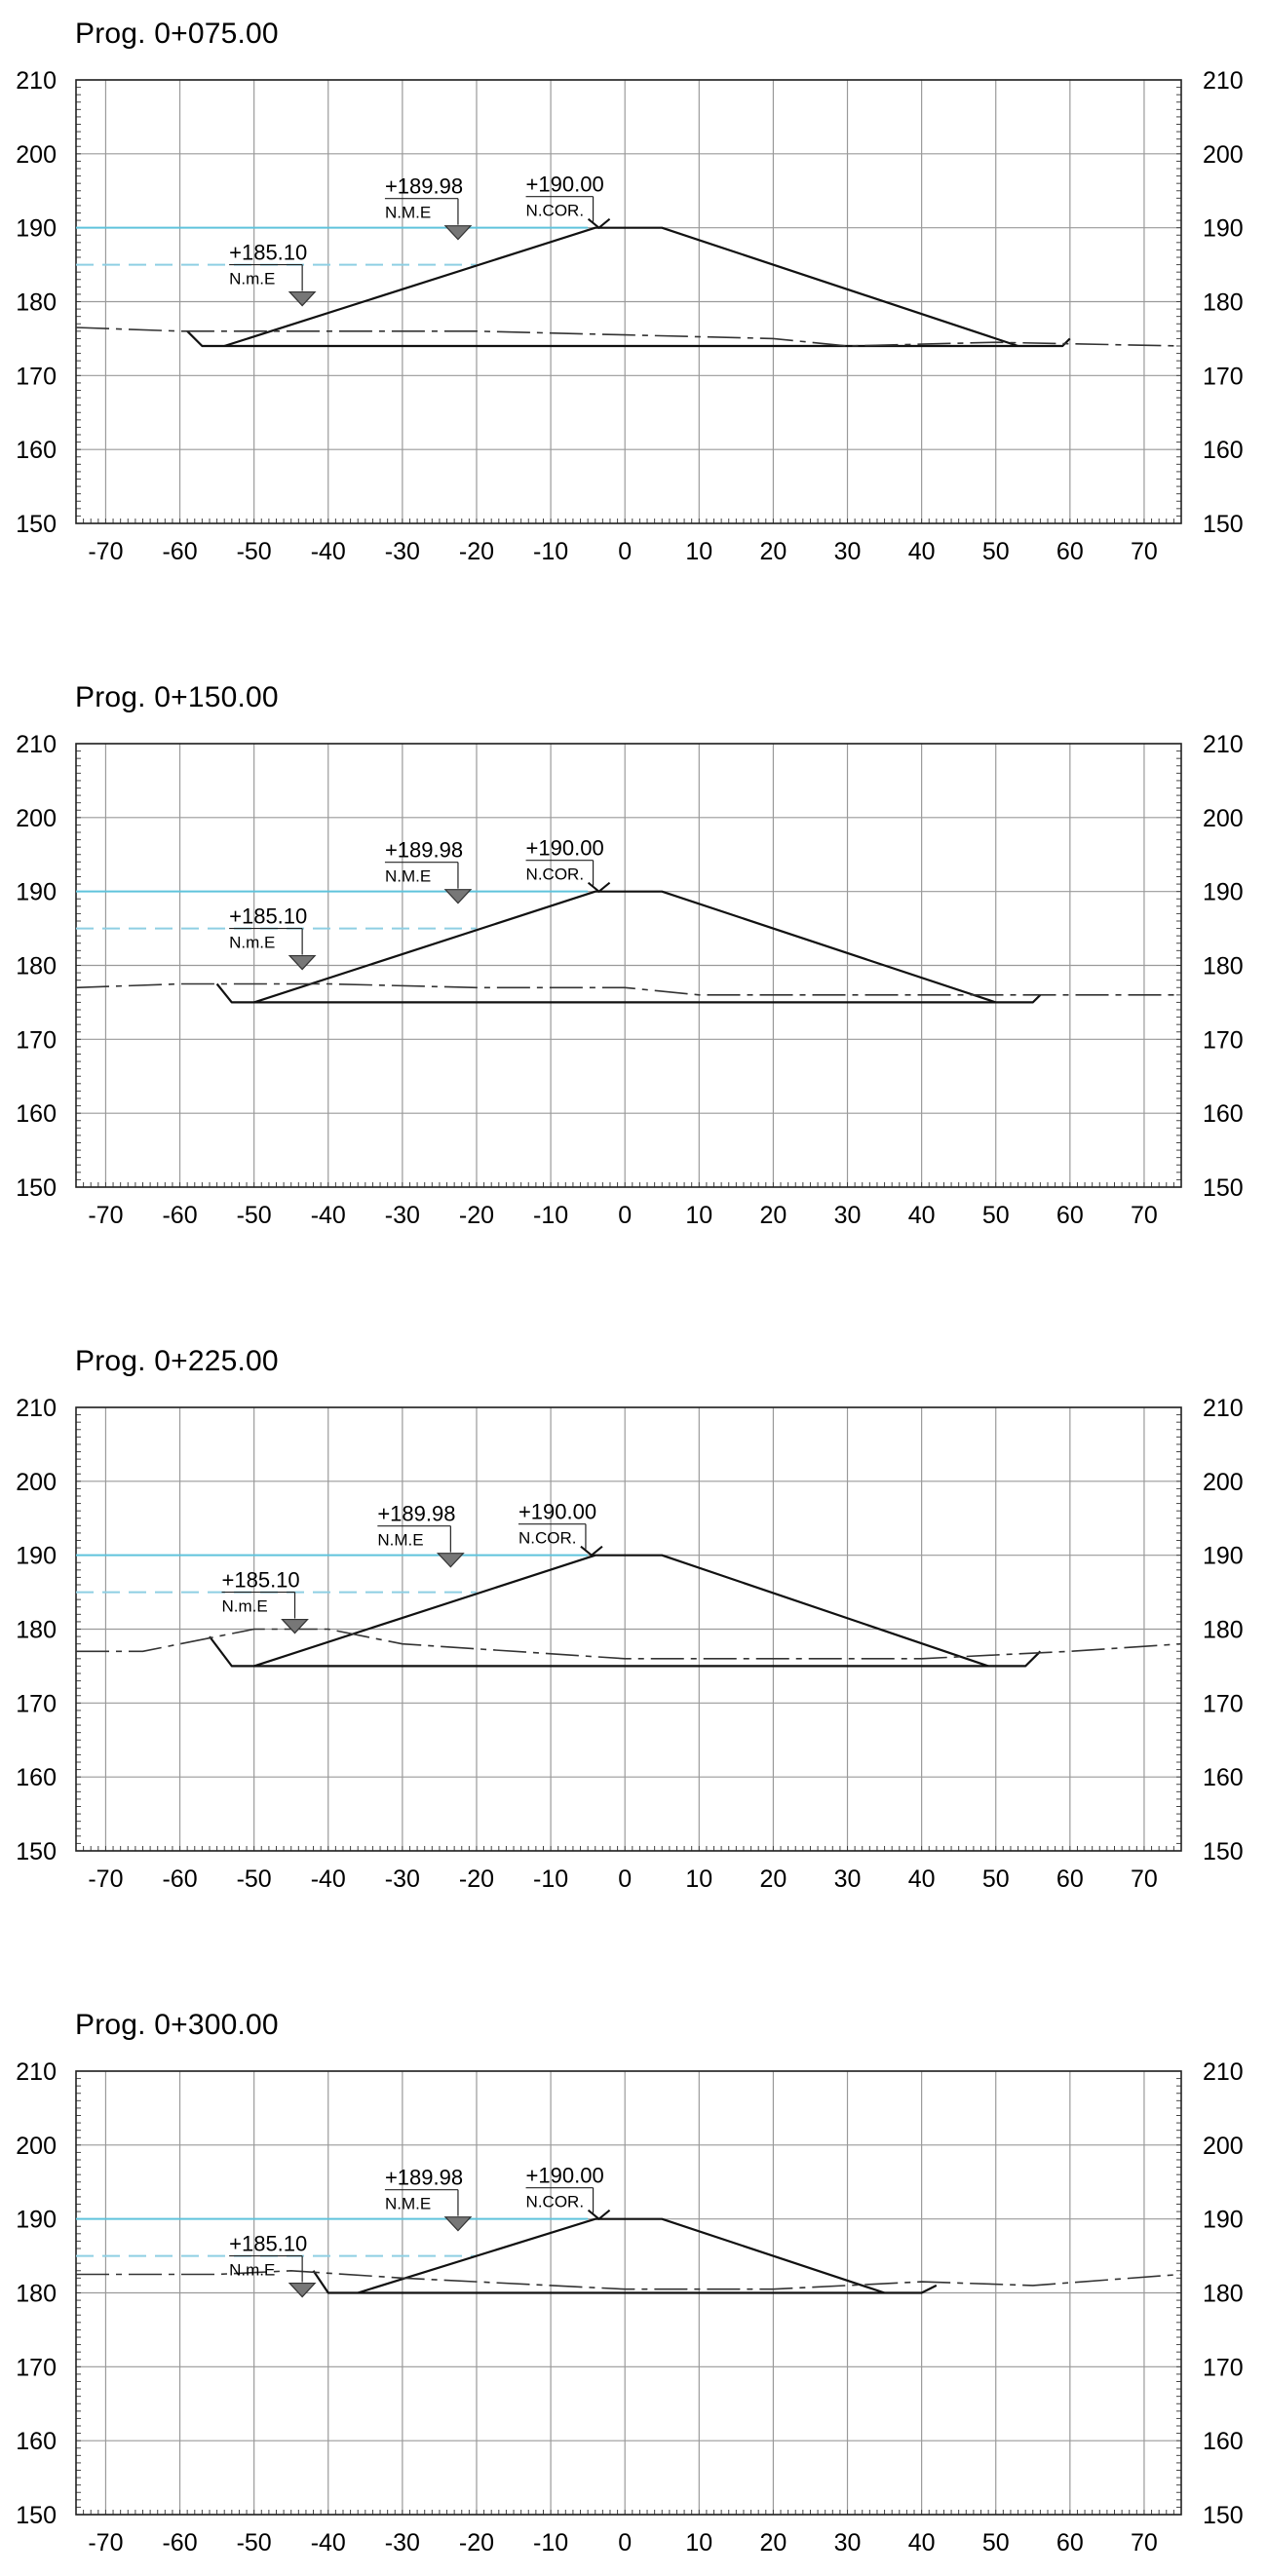 This screenshot has height=2576, width=1267. What do you see at coordinates (177, 1361) in the screenshot?
I see `section-title: Prog. 0+225.00` at bounding box center [177, 1361].